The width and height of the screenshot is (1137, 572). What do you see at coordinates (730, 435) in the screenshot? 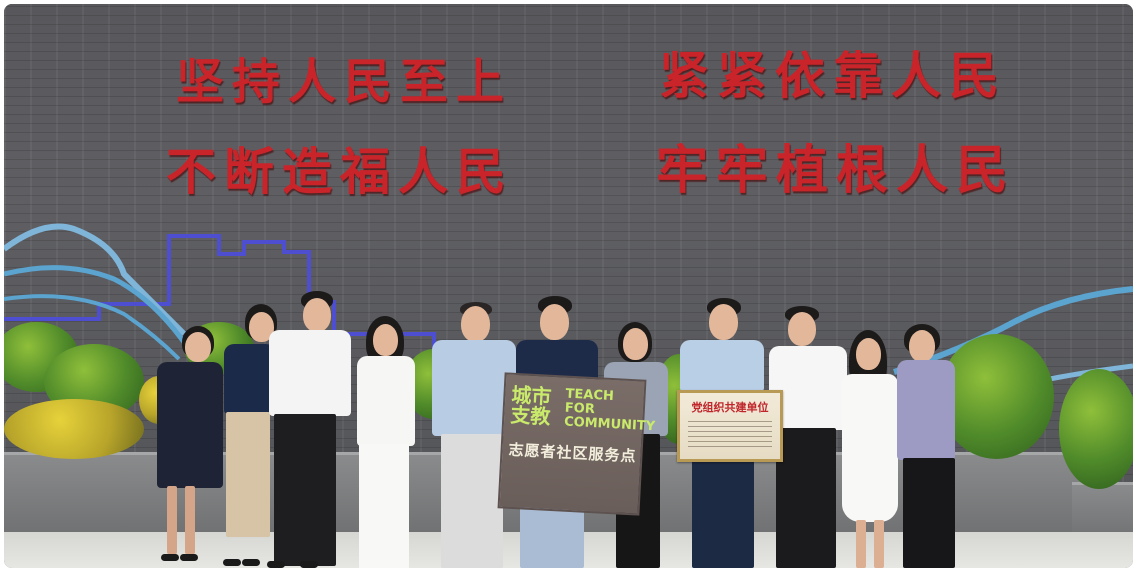
I see `plaque-small-text` at bounding box center [730, 435].